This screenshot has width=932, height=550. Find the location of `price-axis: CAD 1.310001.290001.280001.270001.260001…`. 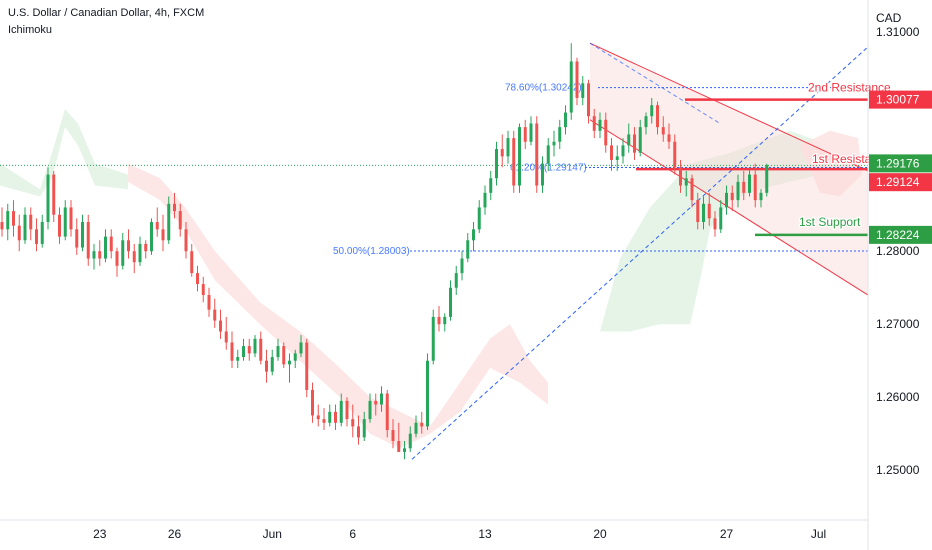

price-axis: CAD 1.310001.290001.280001.270001.260001… is located at coordinates (899, 275).